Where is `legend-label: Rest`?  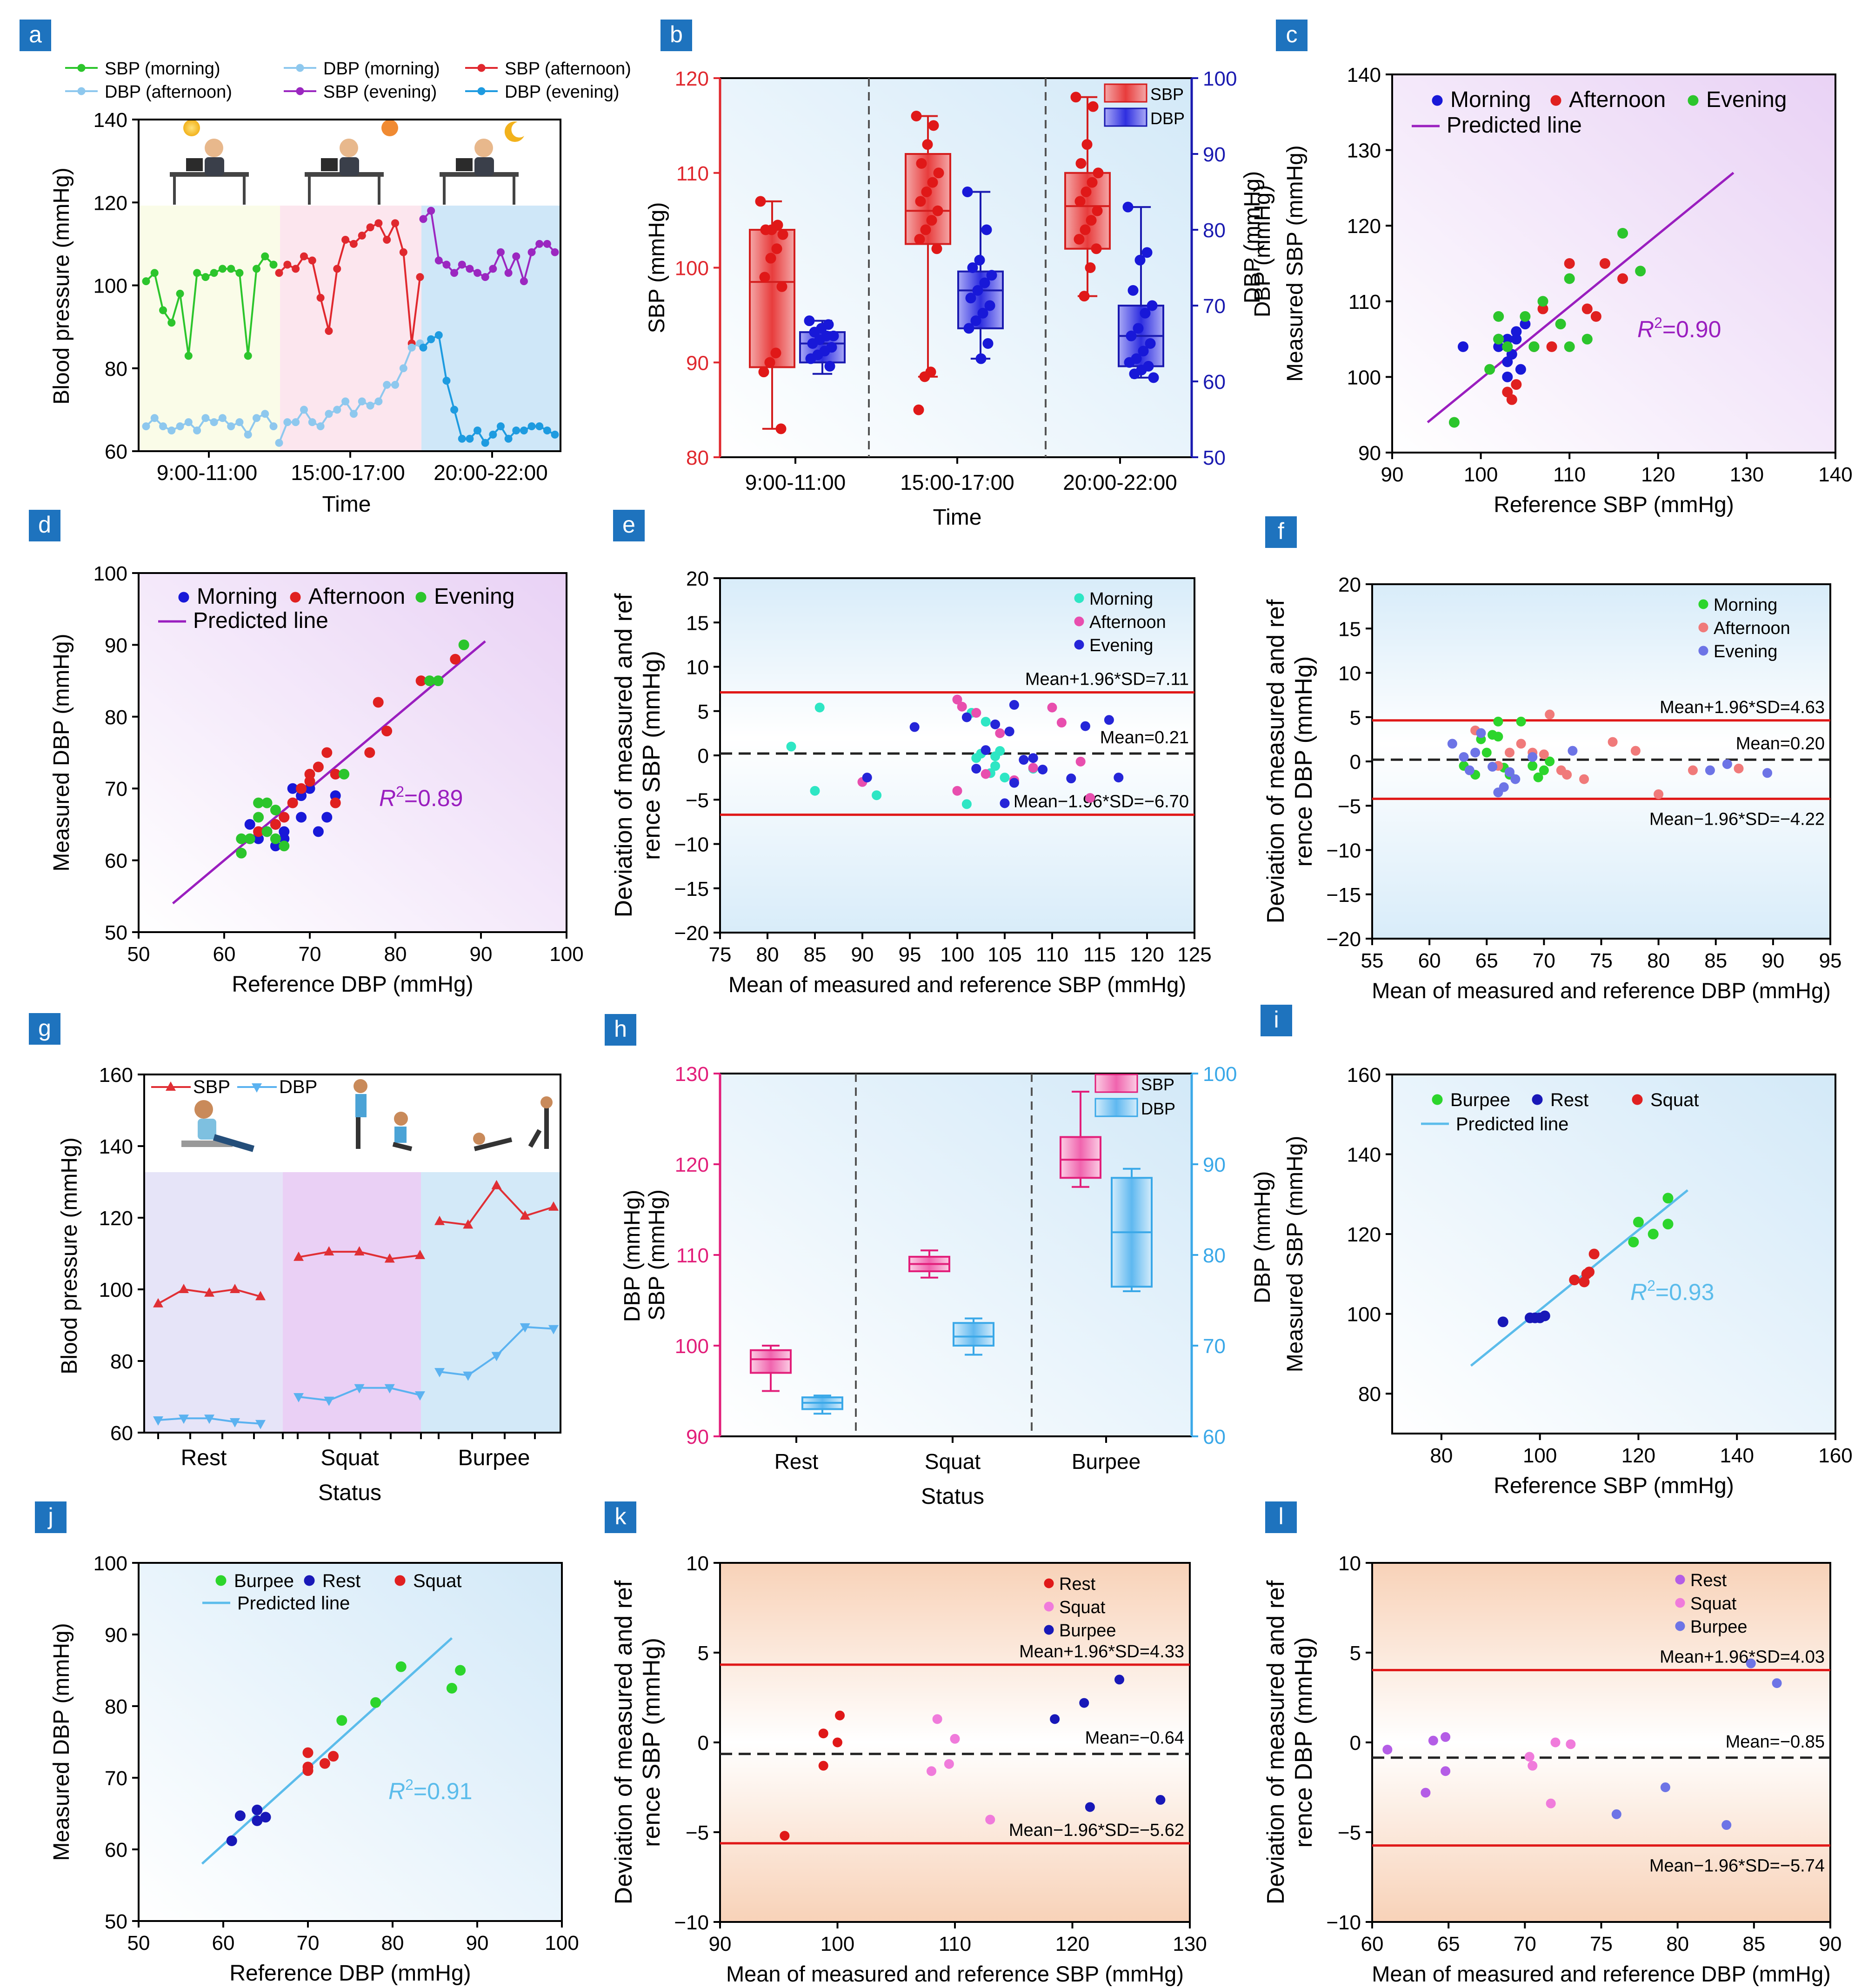
legend-label: Rest is located at coordinates (1708, 1580).